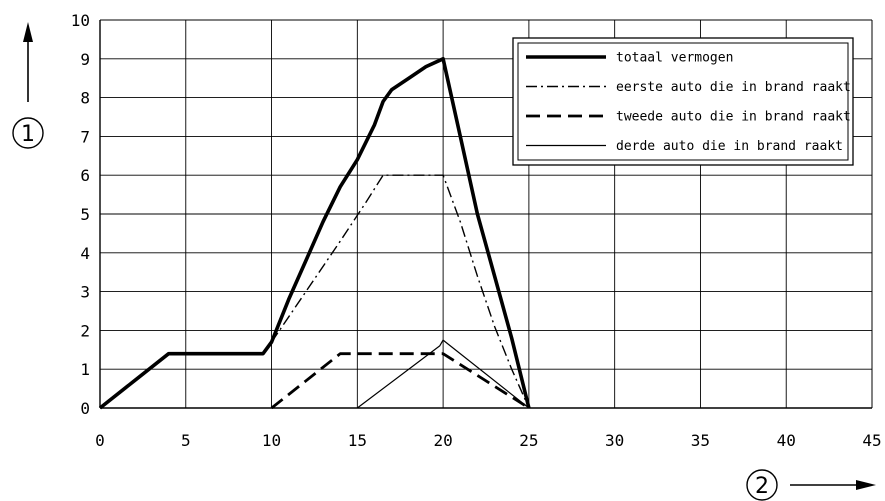  Describe the element at coordinates (85, 175) in the screenshot. I see `y-tick-label: 6` at that location.